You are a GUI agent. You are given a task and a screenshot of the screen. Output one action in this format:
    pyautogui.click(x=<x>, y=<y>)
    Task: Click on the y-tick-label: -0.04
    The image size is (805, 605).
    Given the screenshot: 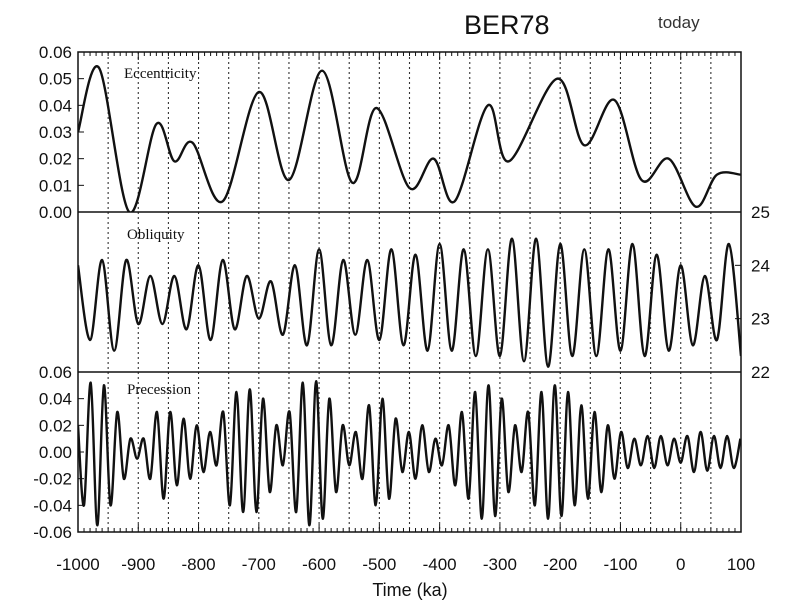 What is the action you would take?
    pyautogui.click(x=52, y=505)
    